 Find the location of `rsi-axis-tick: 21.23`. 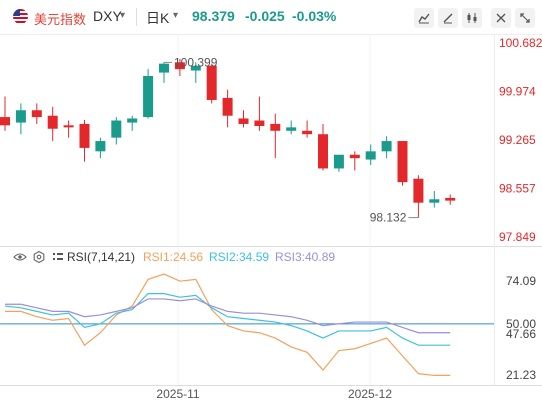

rsi-axis-tick: 21.23 is located at coordinates (521, 375).